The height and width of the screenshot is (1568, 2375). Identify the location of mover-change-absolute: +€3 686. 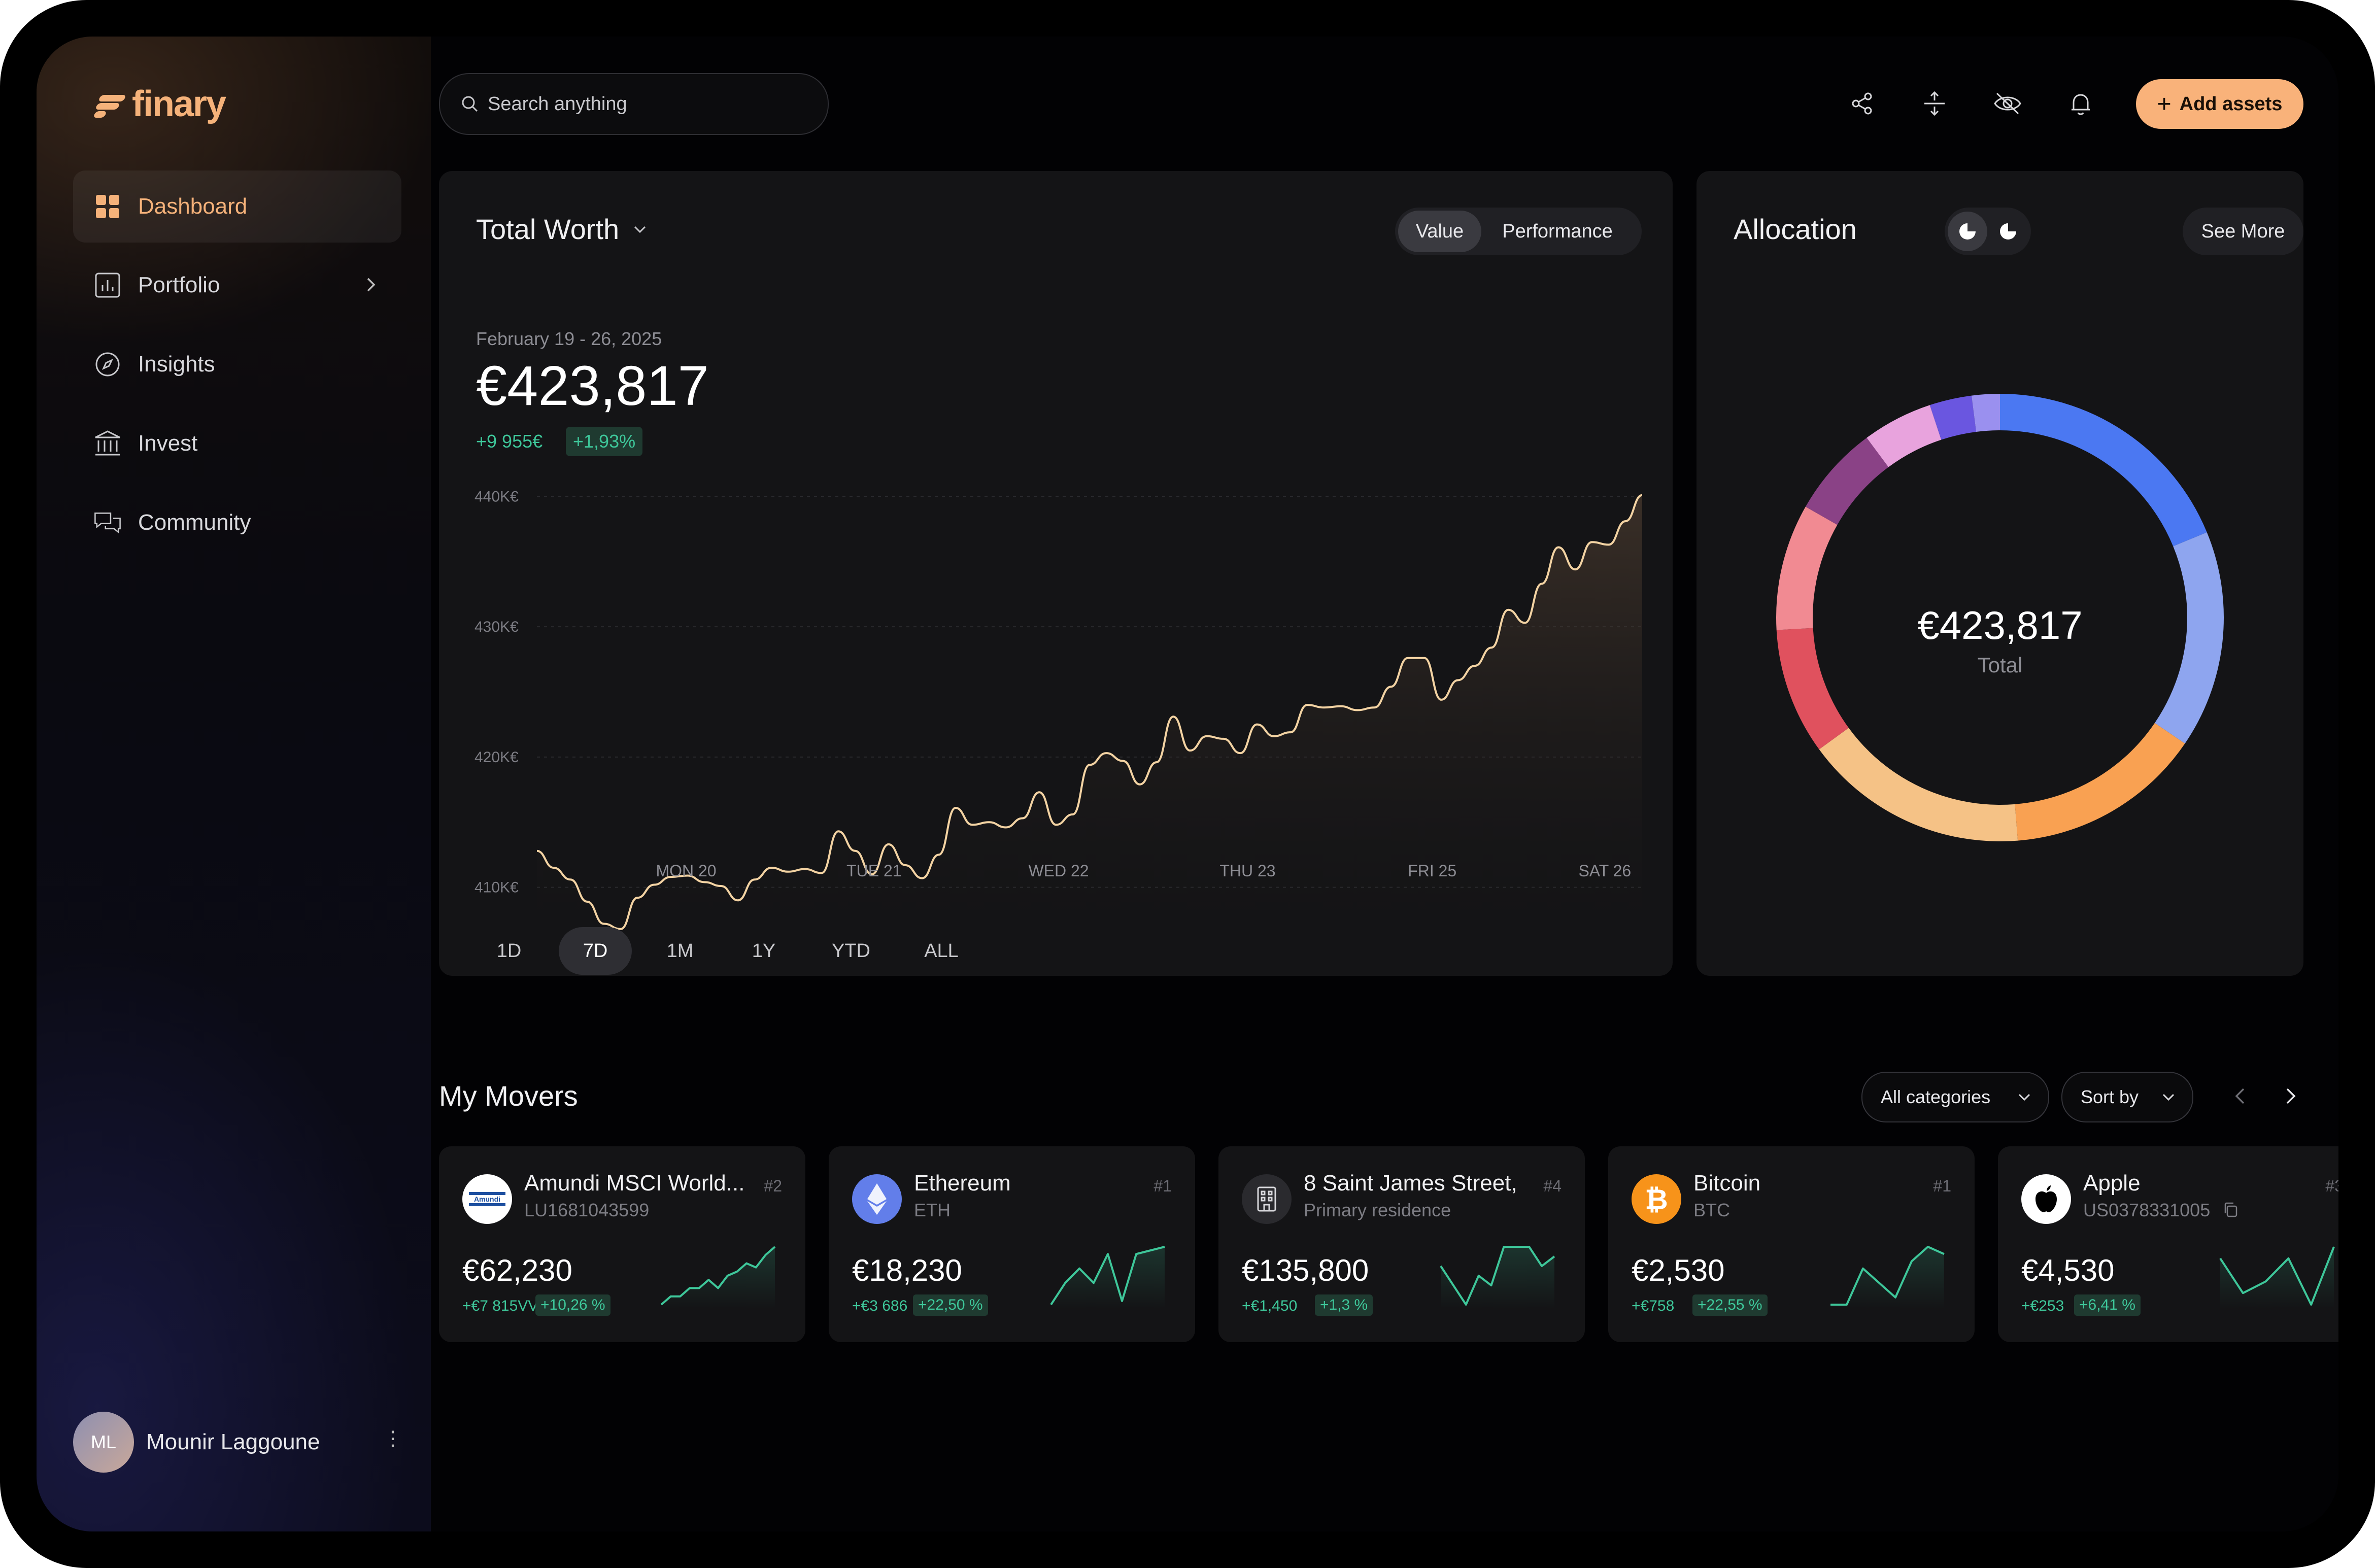
(880, 1306).